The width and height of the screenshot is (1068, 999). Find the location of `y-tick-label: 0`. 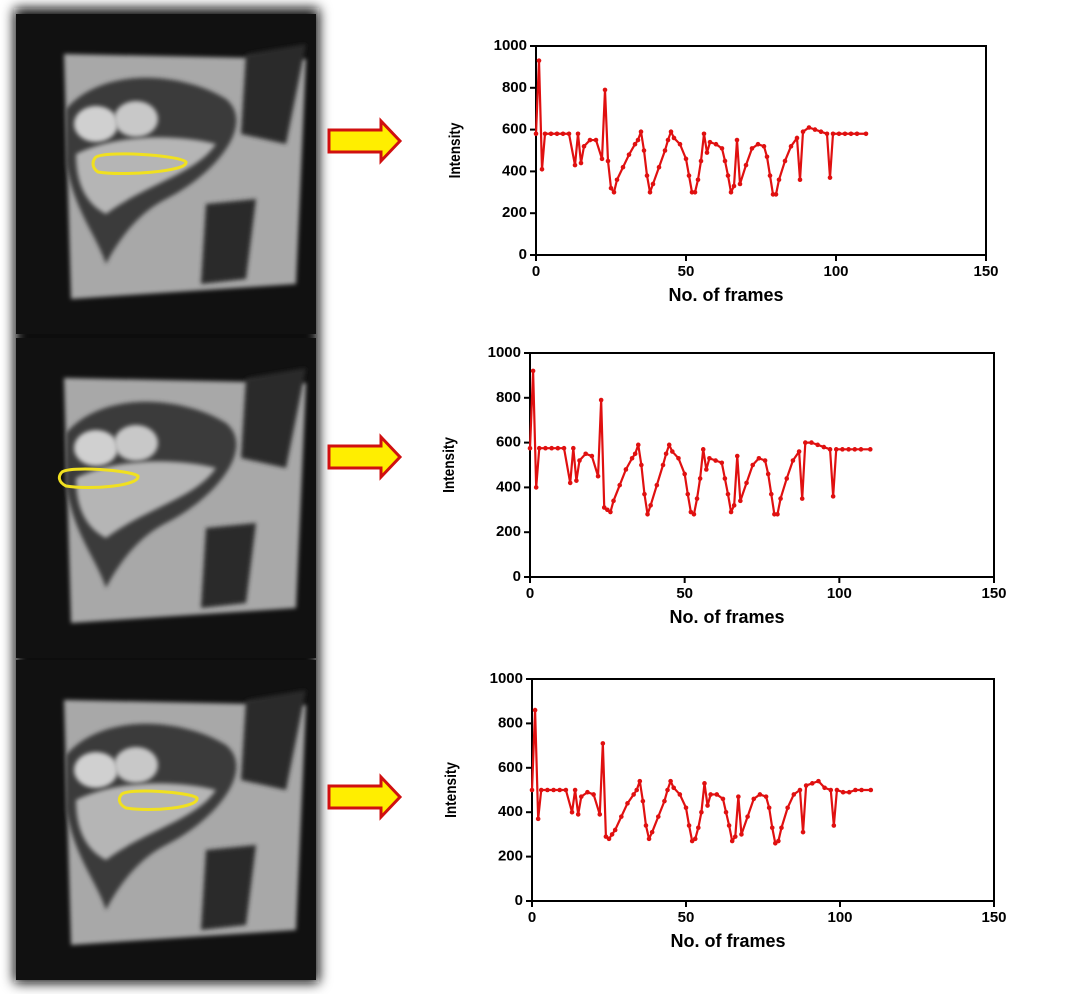

y-tick-label: 0 is located at coordinates (523, 254).